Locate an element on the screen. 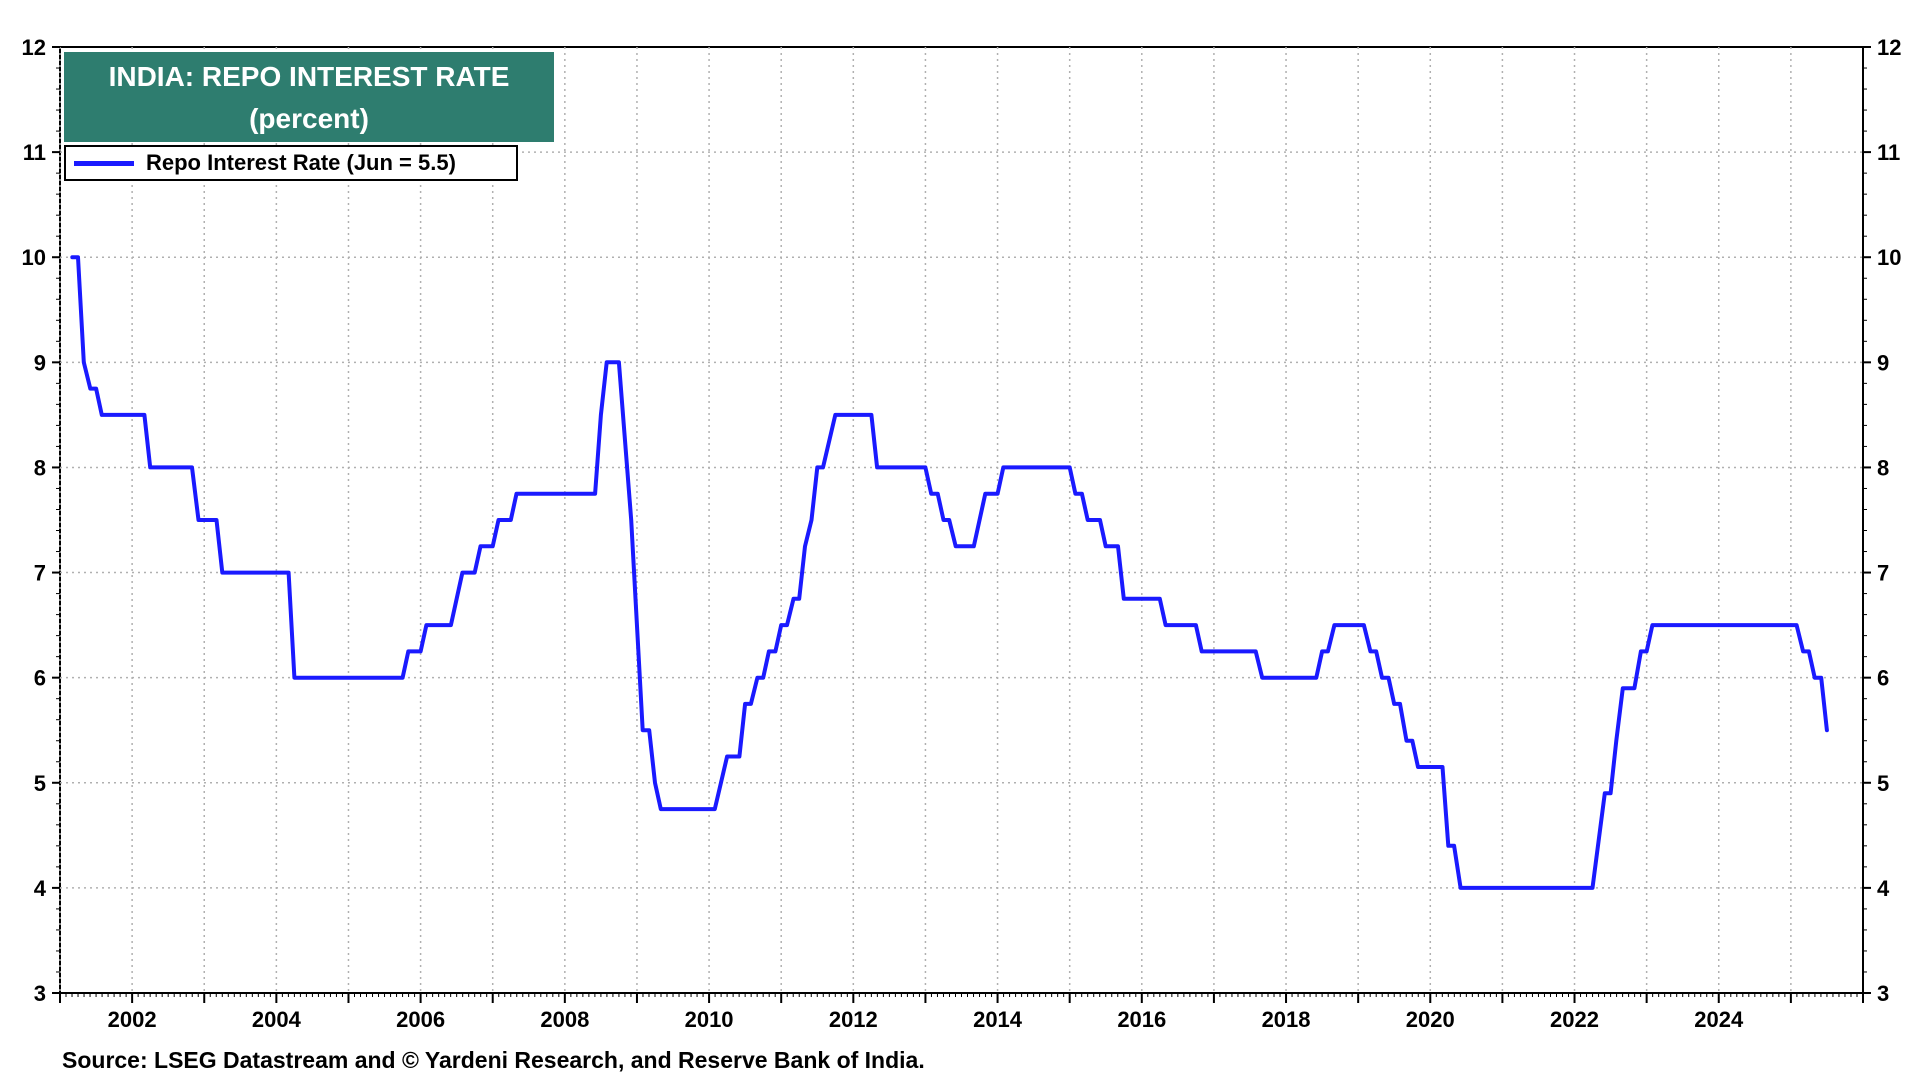 The image size is (1920, 1080). x-tick-label: 2008 is located at coordinates (564, 1019).